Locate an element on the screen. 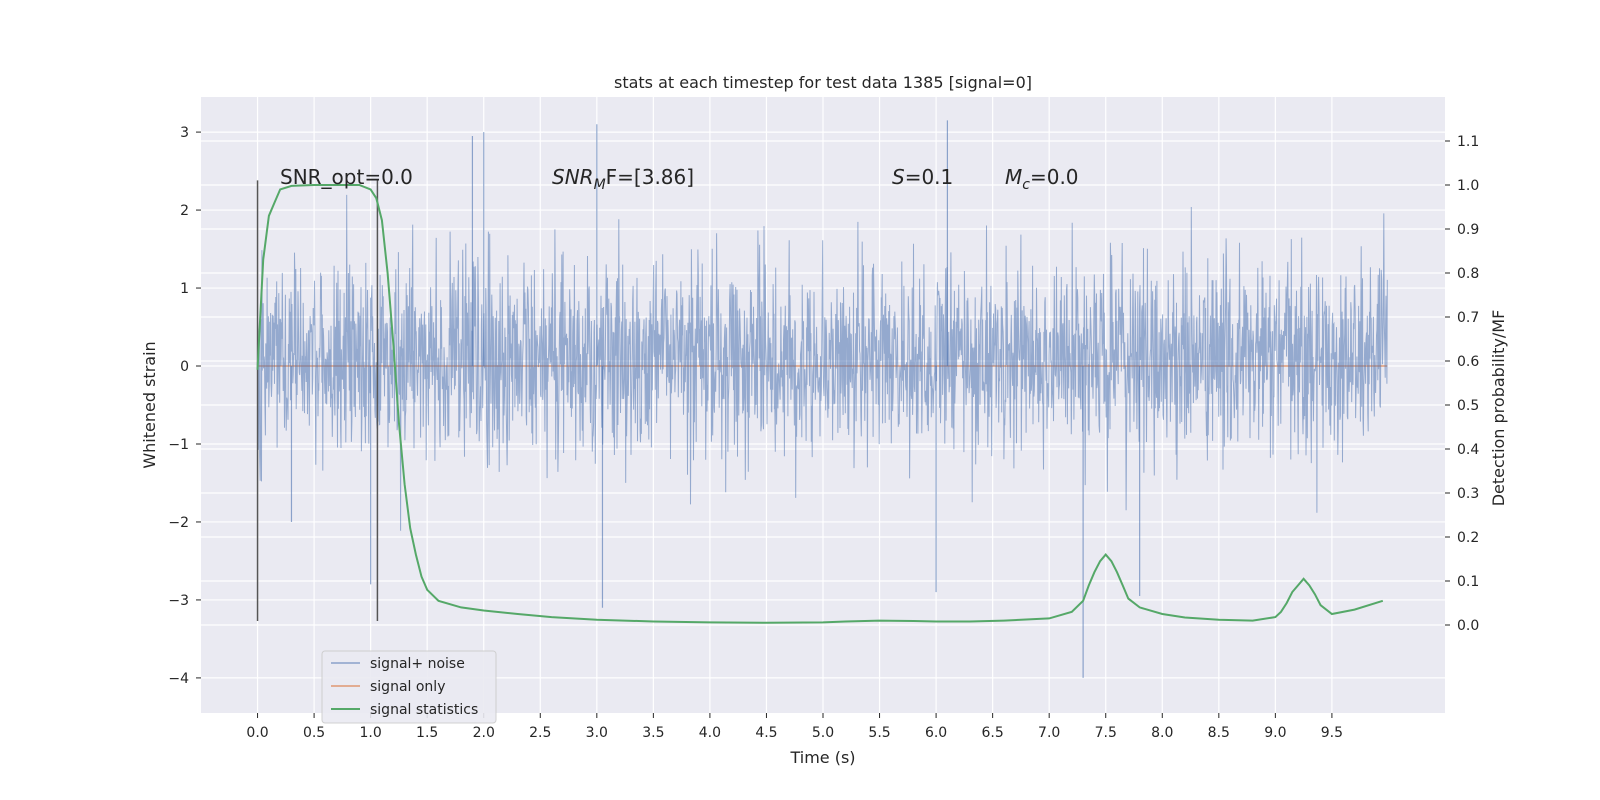 The image size is (1600, 800). x-tick-label: 1.5 is located at coordinates (427, 733).